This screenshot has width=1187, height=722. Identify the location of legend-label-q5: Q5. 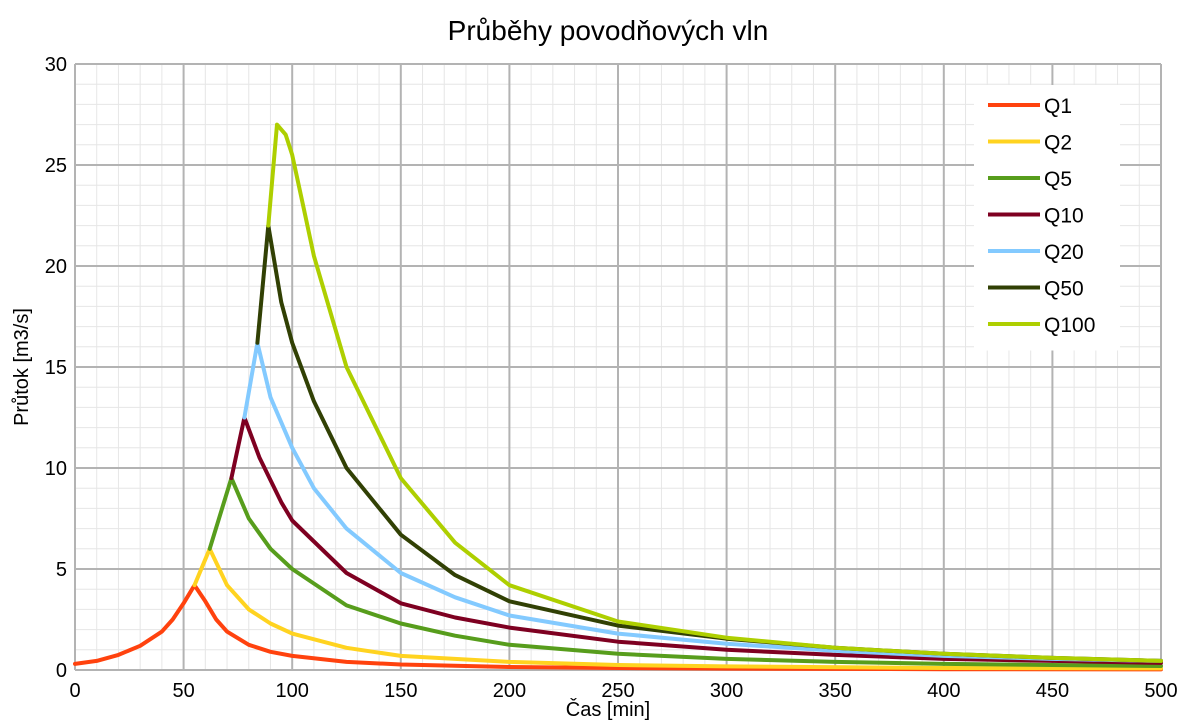
(1058, 179).